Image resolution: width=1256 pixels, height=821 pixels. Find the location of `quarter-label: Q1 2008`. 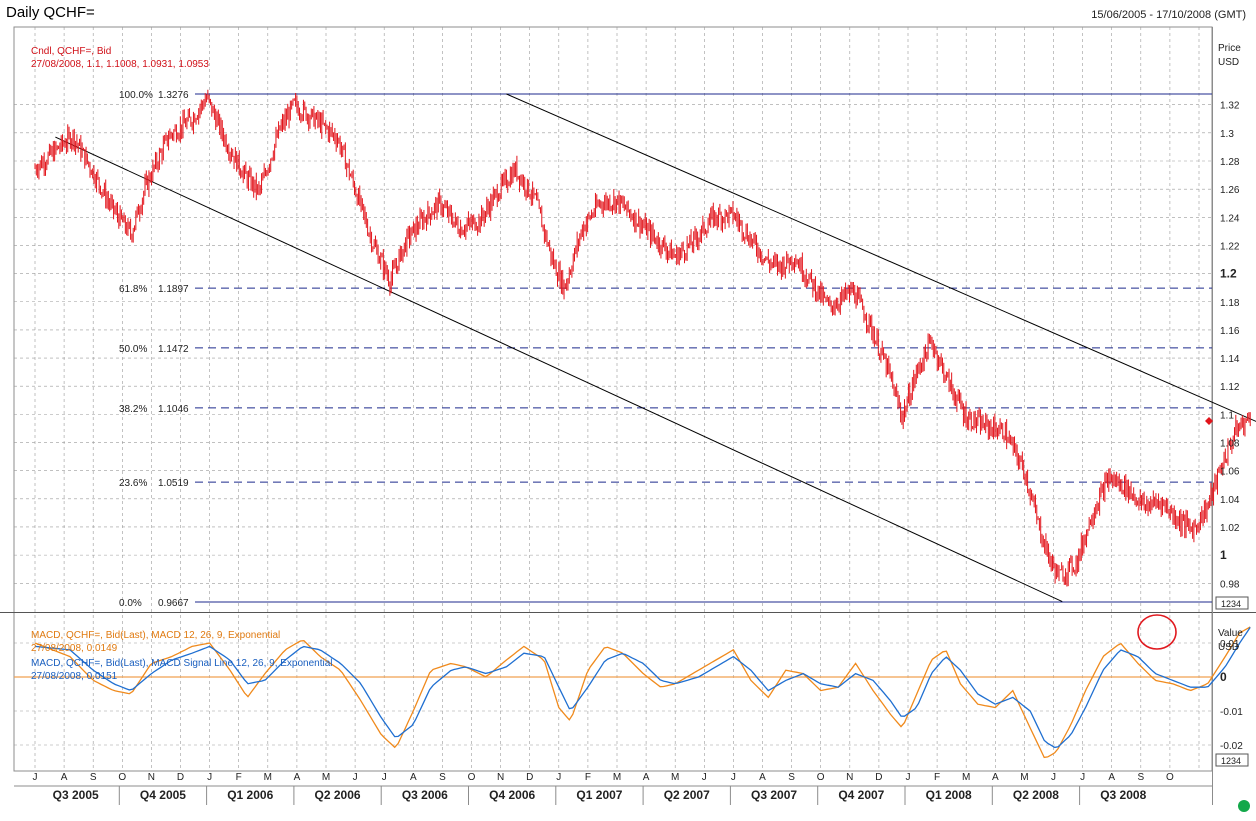

quarter-label: Q1 2008 is located at coordinates (949, 795).